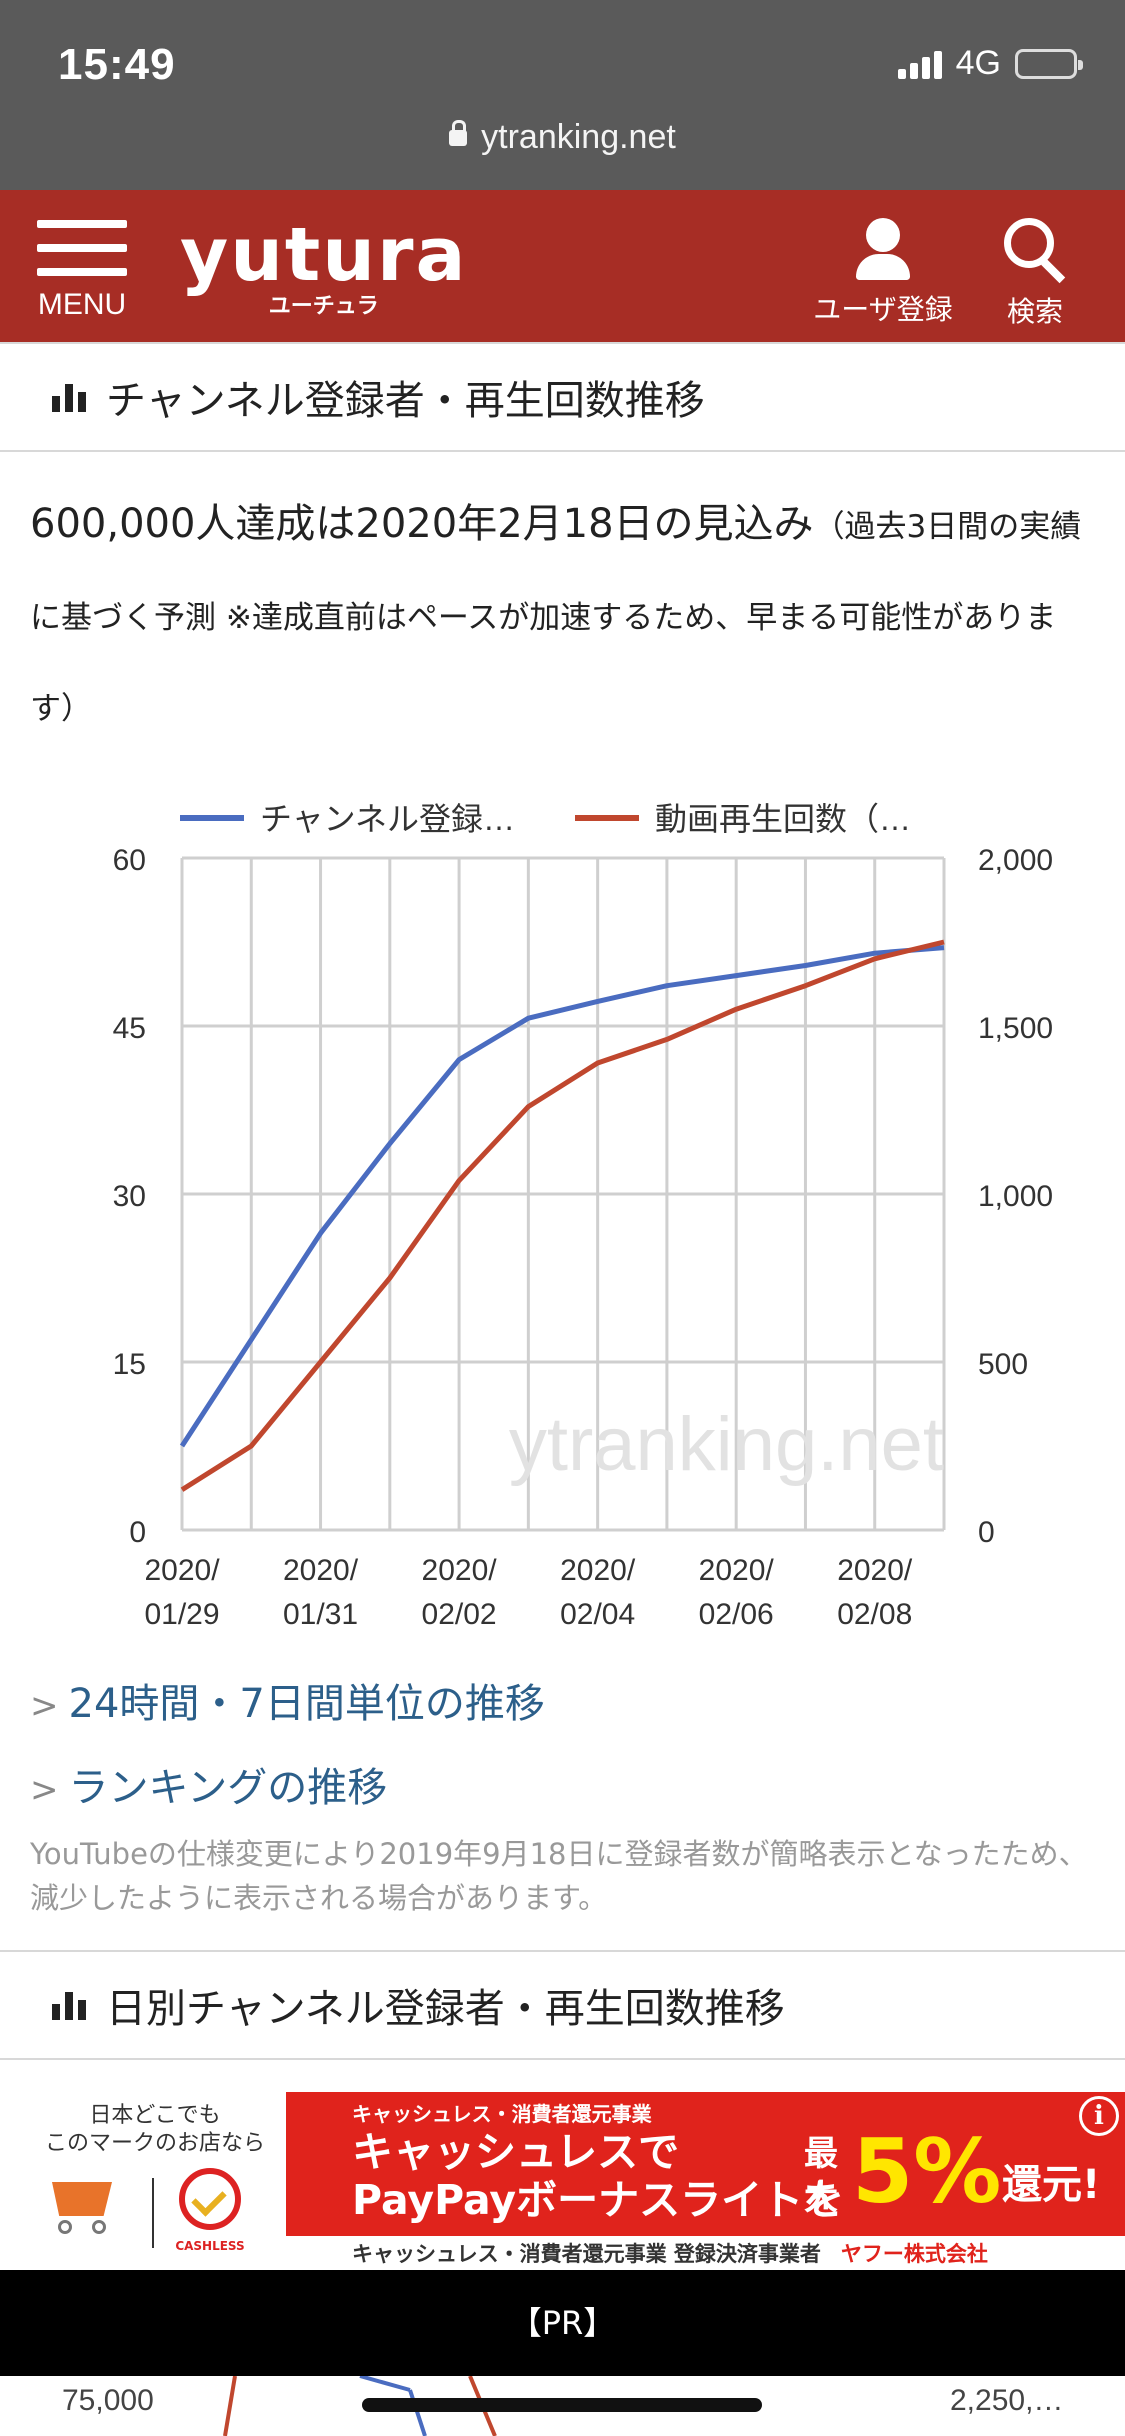 The width and height of the screenshot is (1125, 2436). What do you see at coordinates (1003, 1364) in the screenshot?
I see `y-right-tick-label: 500` at bounding box center [1003, 1364].